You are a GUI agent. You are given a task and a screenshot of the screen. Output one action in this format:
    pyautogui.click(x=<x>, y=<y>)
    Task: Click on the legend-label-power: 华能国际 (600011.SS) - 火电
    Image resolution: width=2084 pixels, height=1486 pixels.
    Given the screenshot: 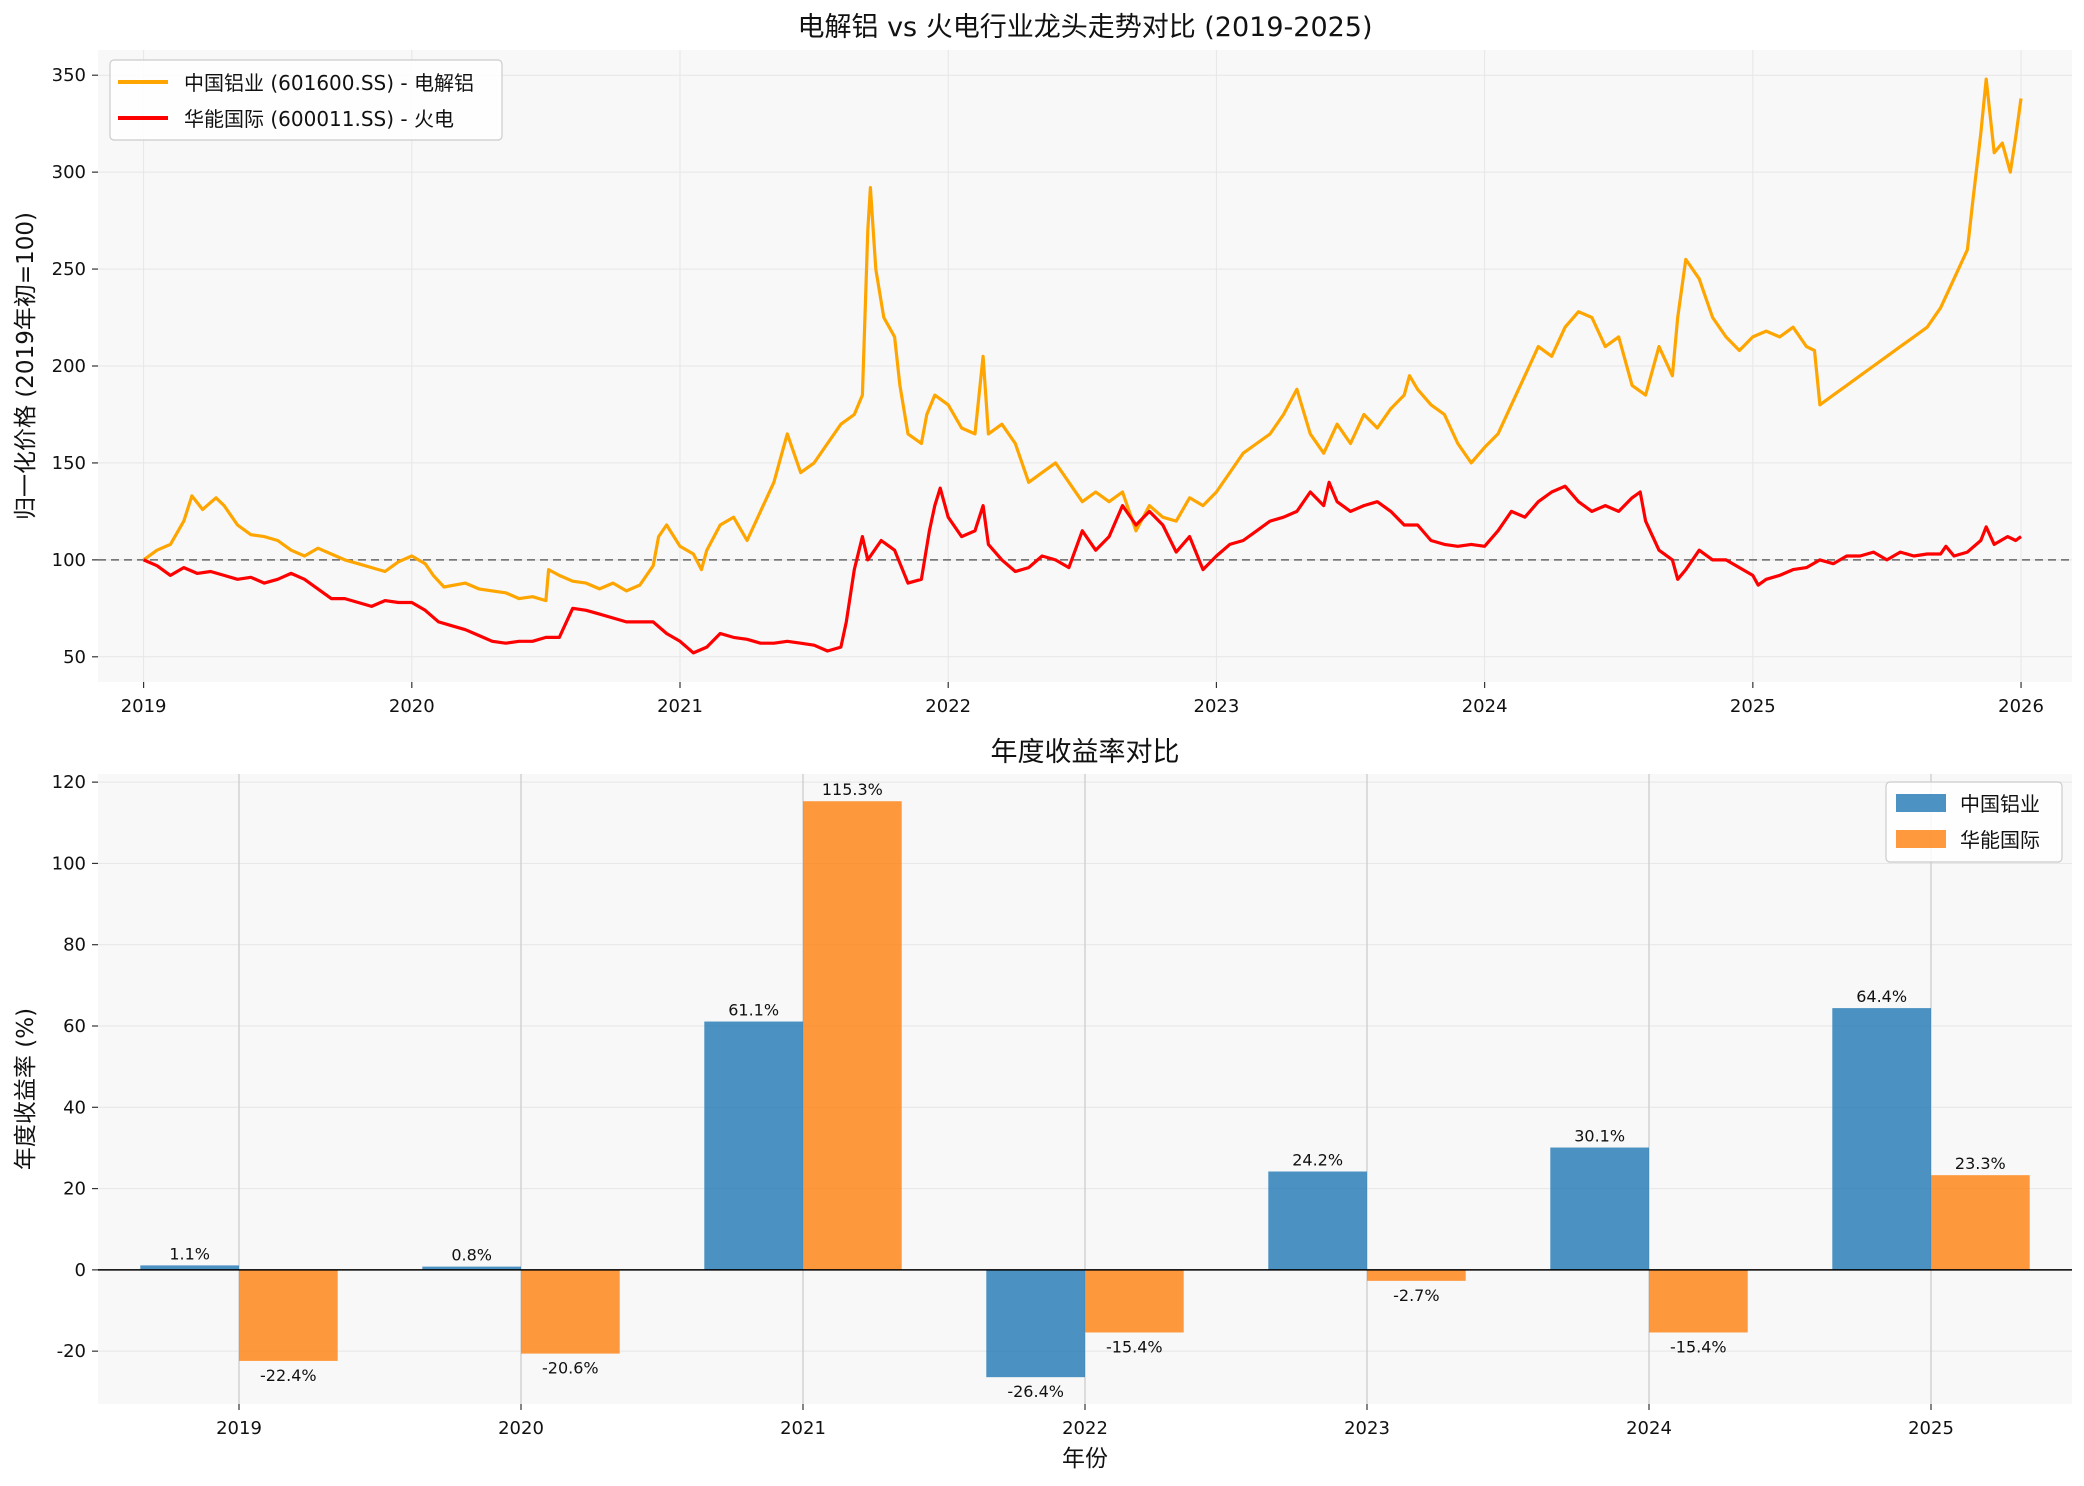 What is the action you would take?
    pyautogui.click(x=319, y=119)
    